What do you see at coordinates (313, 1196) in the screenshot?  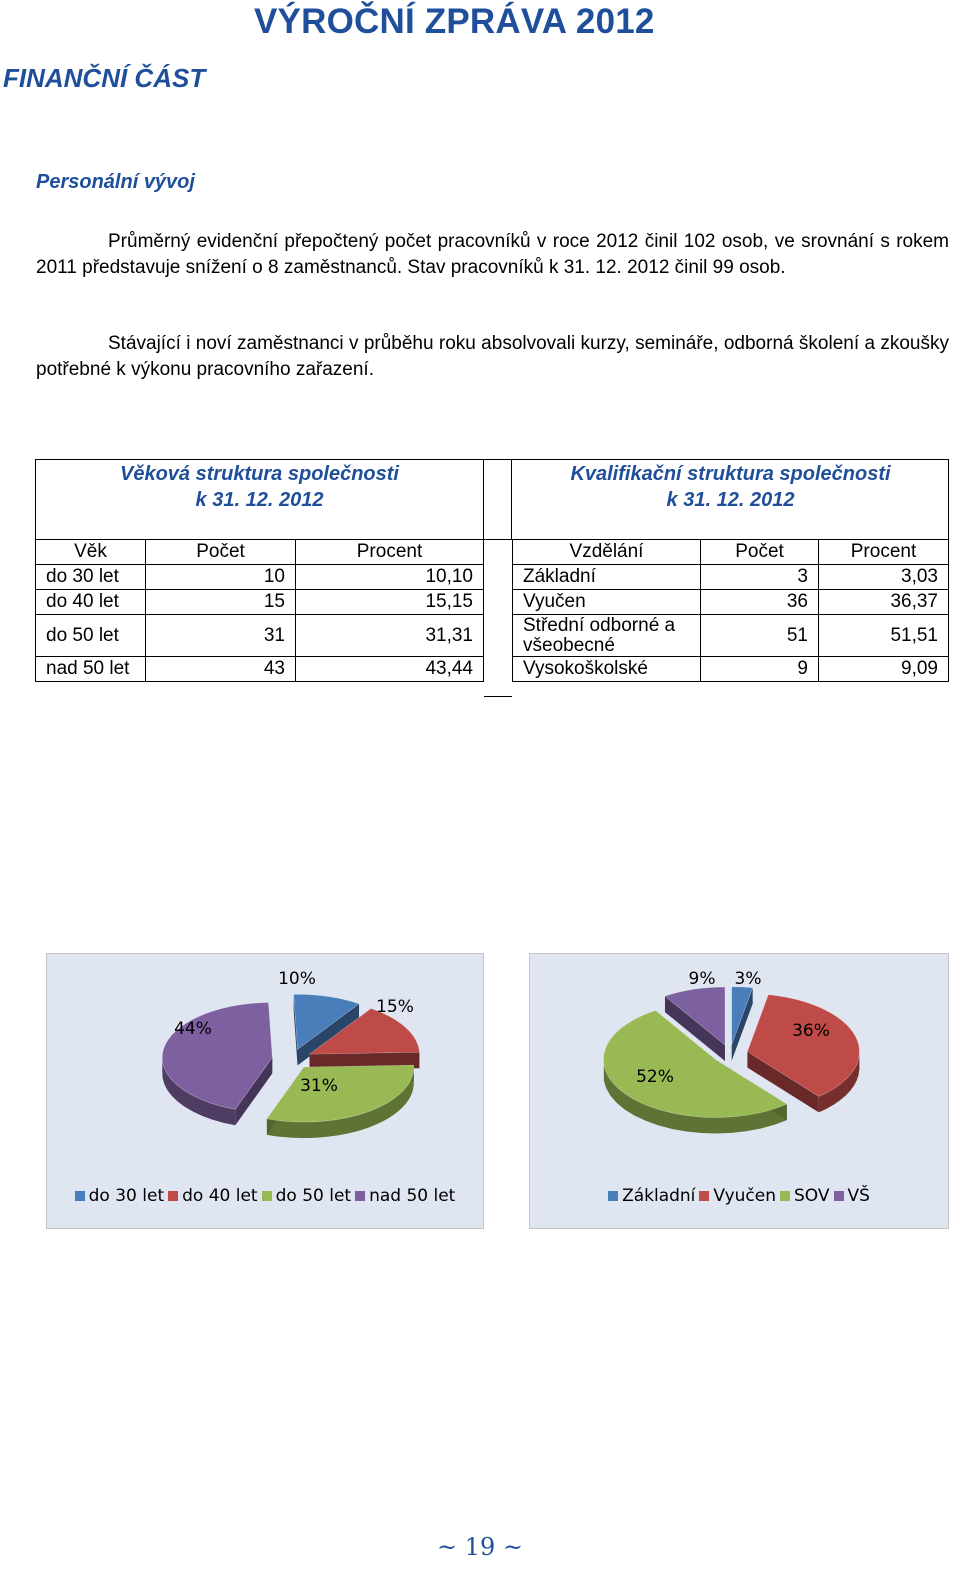 I see `legend-label: do 50 let` at bounding box center [313, 1196].